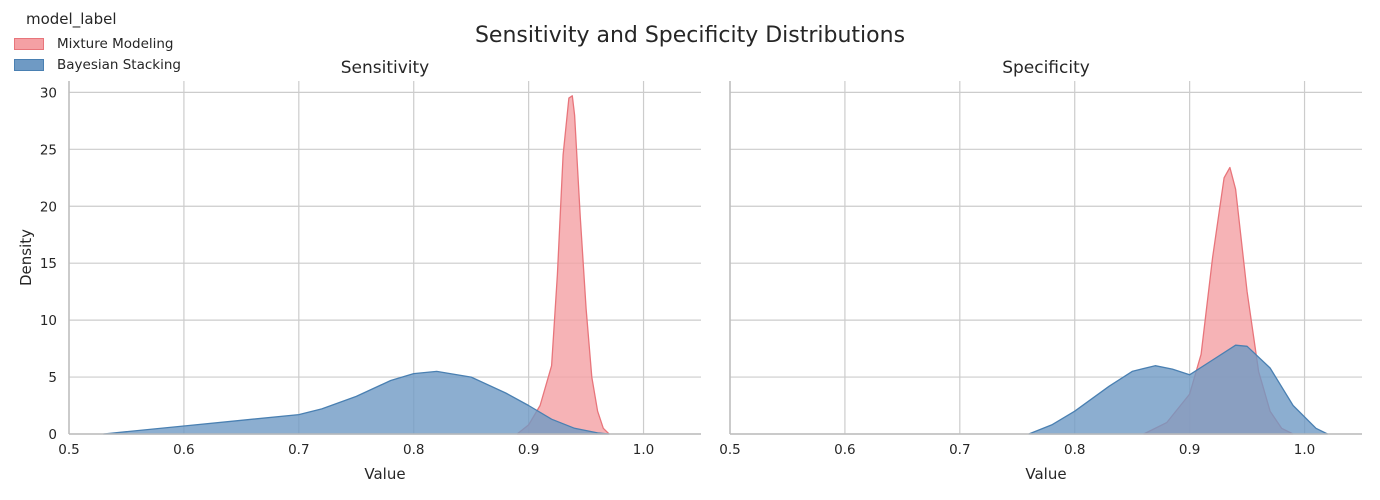 The image size is (1380, 500). What do you see at coordinates (26, 257) in the screenshot?
I see `y-axis-label: Density` at bounding box center [26, 257].